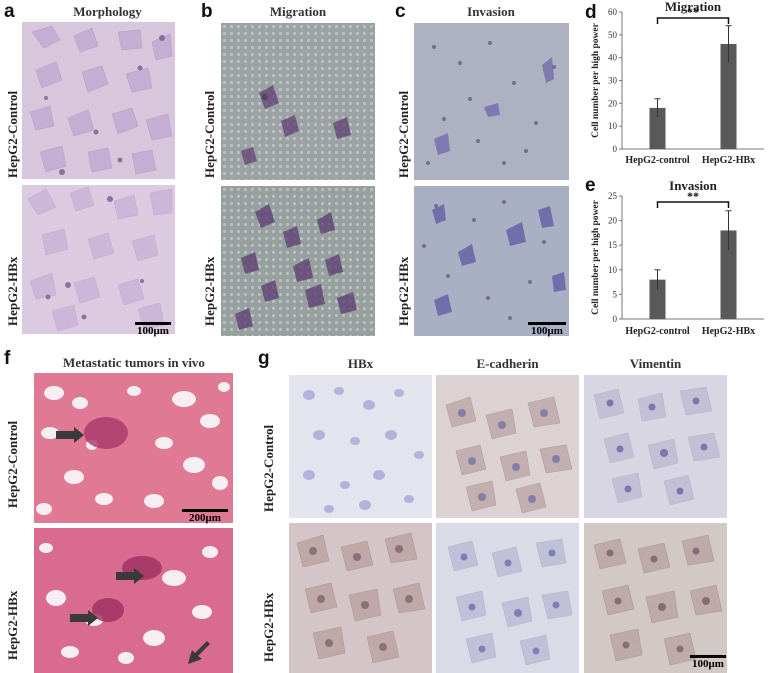 The height and width of the screenshot is (673, 778). What do you see at coordinates (360, 363) in the screenshot?
I see `column-title-hbx: HBx` at bounding box center [360, 363].